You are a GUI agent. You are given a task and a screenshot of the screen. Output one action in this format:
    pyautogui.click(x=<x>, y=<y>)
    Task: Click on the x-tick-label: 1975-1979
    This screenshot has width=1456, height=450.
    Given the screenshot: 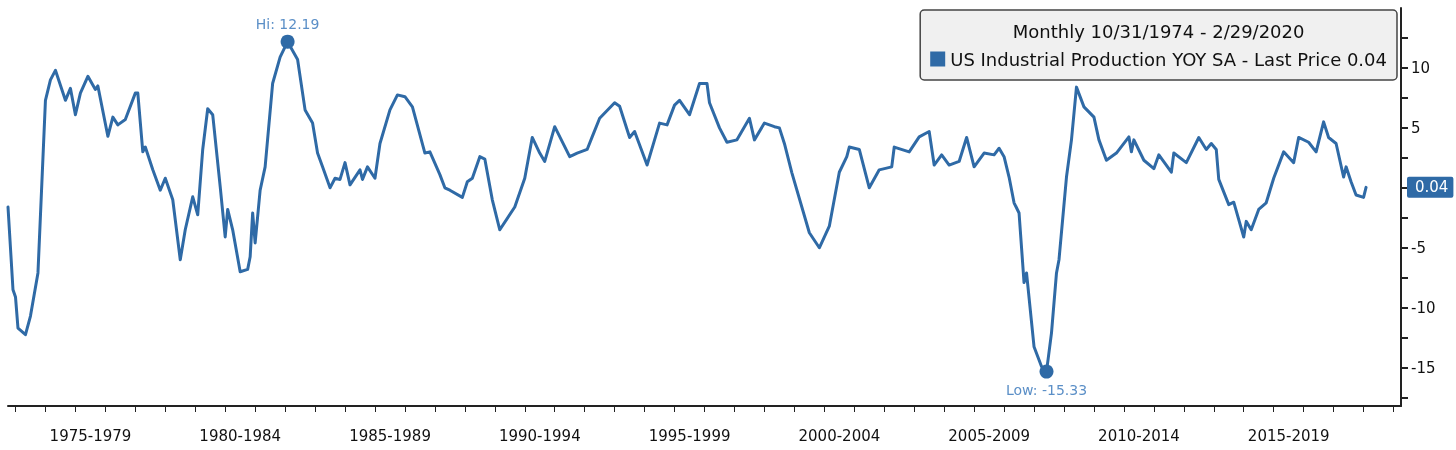 What is the action you would take?
    pyautogui.click(x=90, y=435)
    